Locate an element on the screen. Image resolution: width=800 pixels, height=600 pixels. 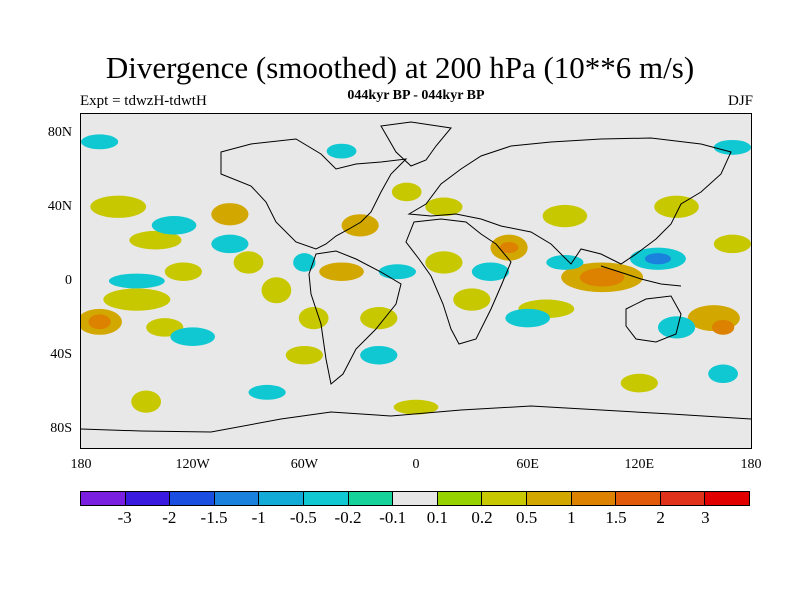
colorbar-label: -0.5 is located at coordinates (303, 517).